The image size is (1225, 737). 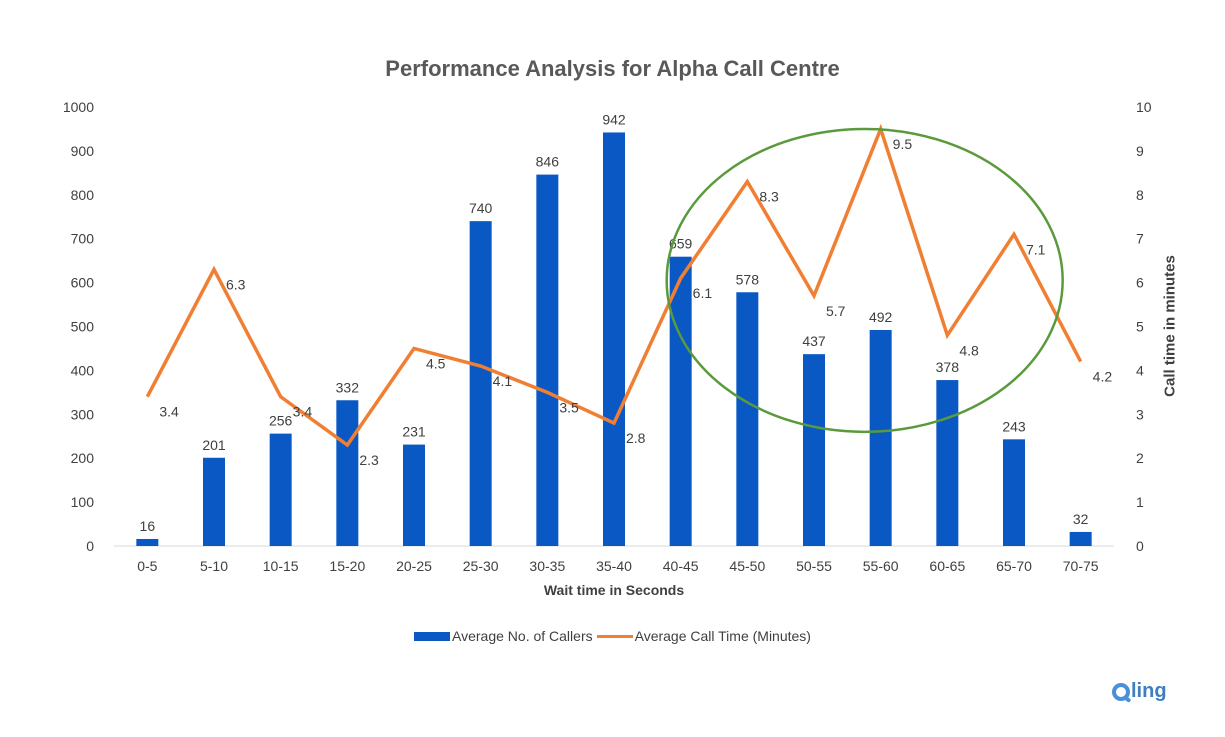 I want to click on legend-label-call-time: Average Call Time (Minutes), so click(x=722, y=636).